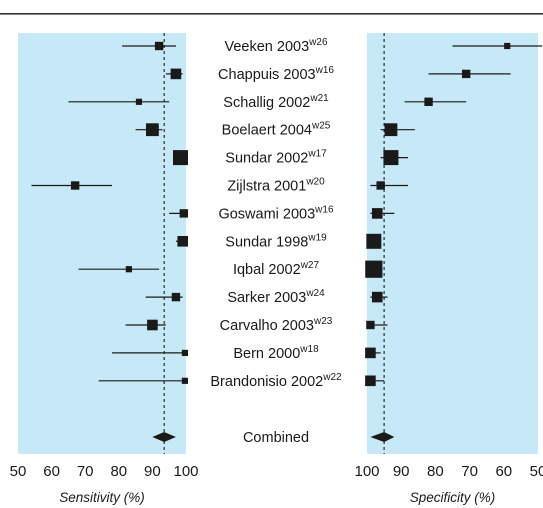 Image resolution: width=543 pixels, height=508 pixels. I want to click on study-label: Veeken 2003w26, so click(275, 46).